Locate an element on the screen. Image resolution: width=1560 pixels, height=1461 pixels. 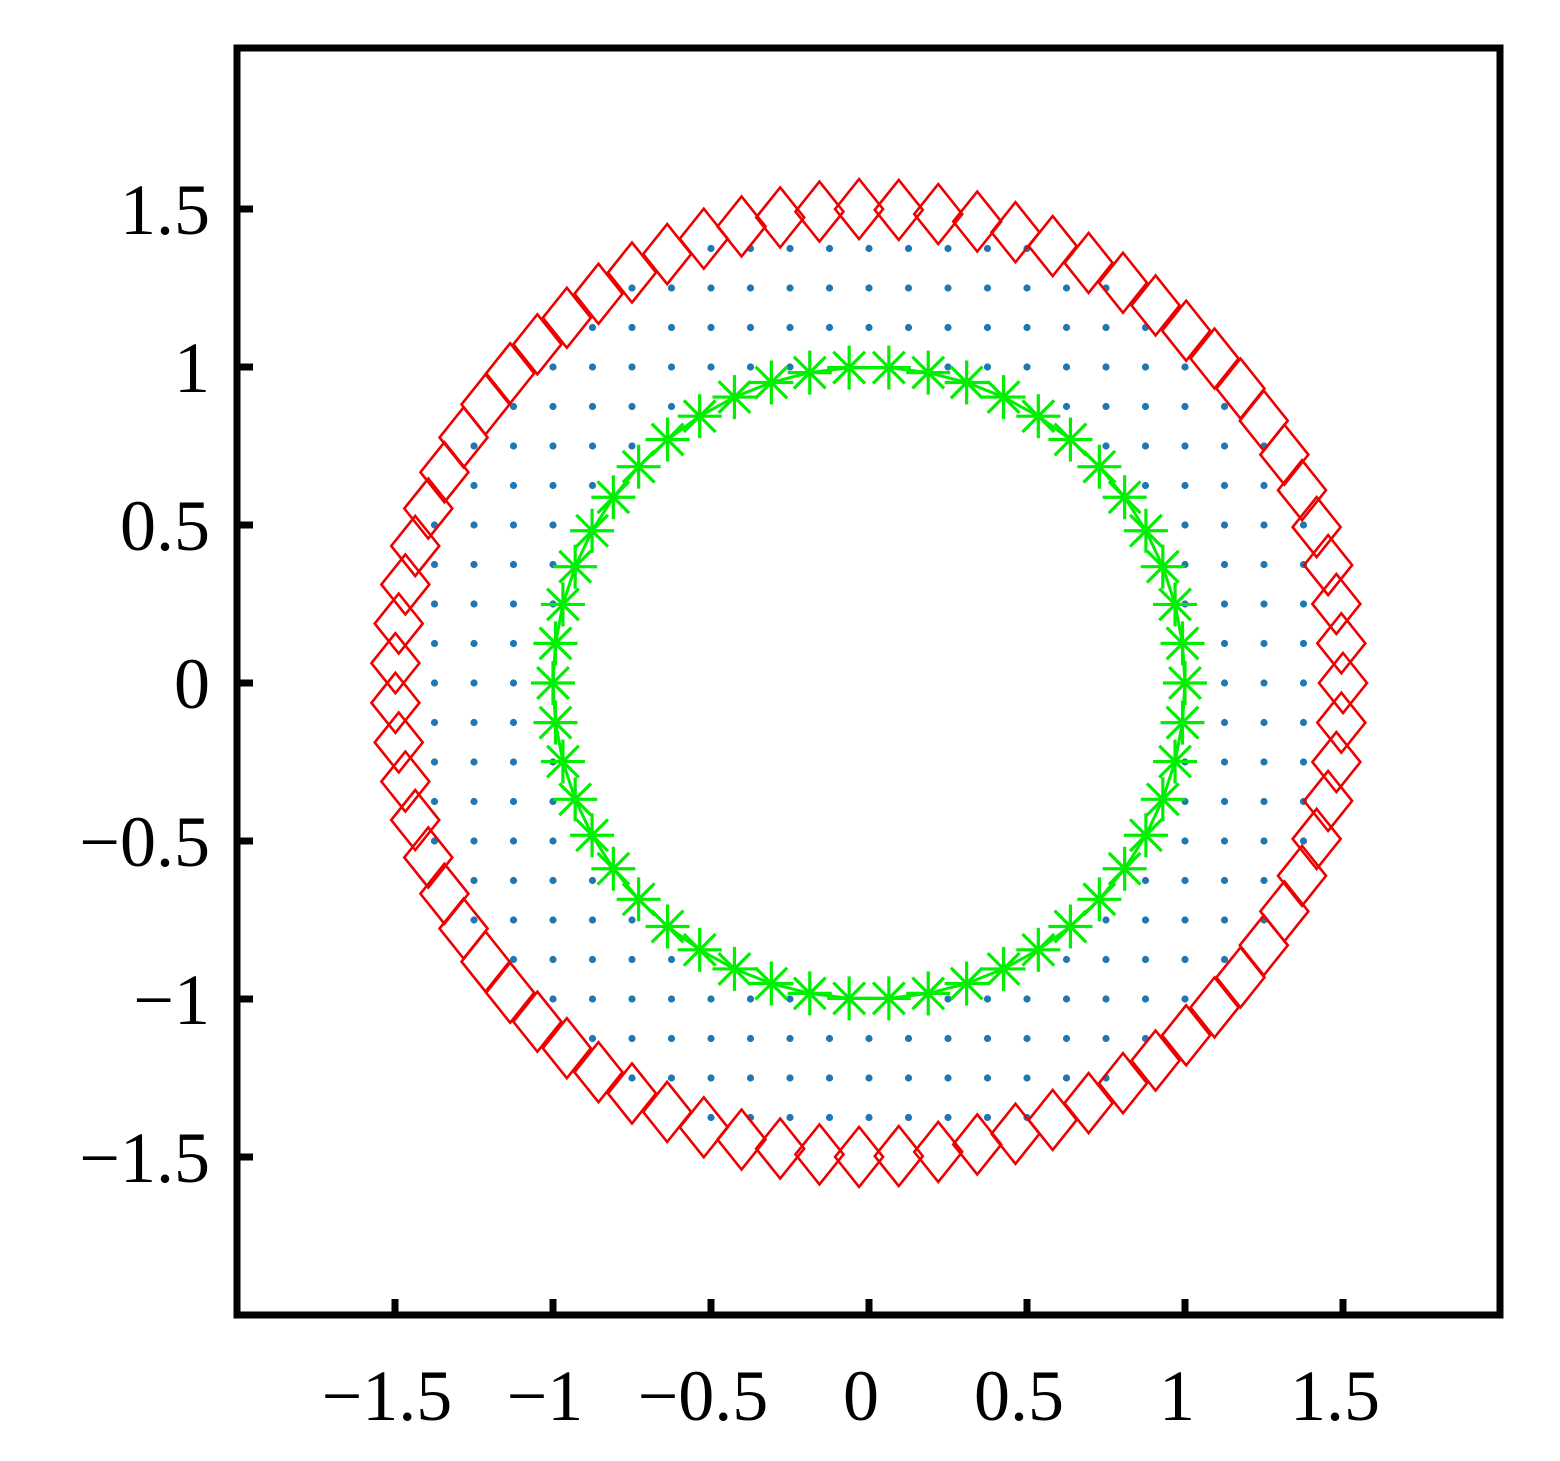
y-tick-label: 1.5 is located at coordinates (165, 210).